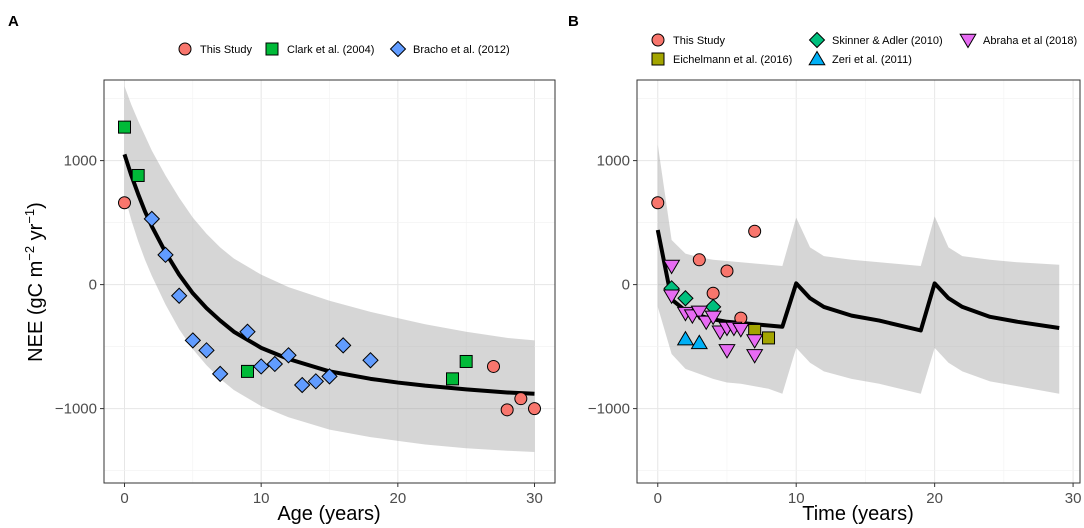  I want to click on legend-label: Zeri et al. (2011), so click(872, 60).